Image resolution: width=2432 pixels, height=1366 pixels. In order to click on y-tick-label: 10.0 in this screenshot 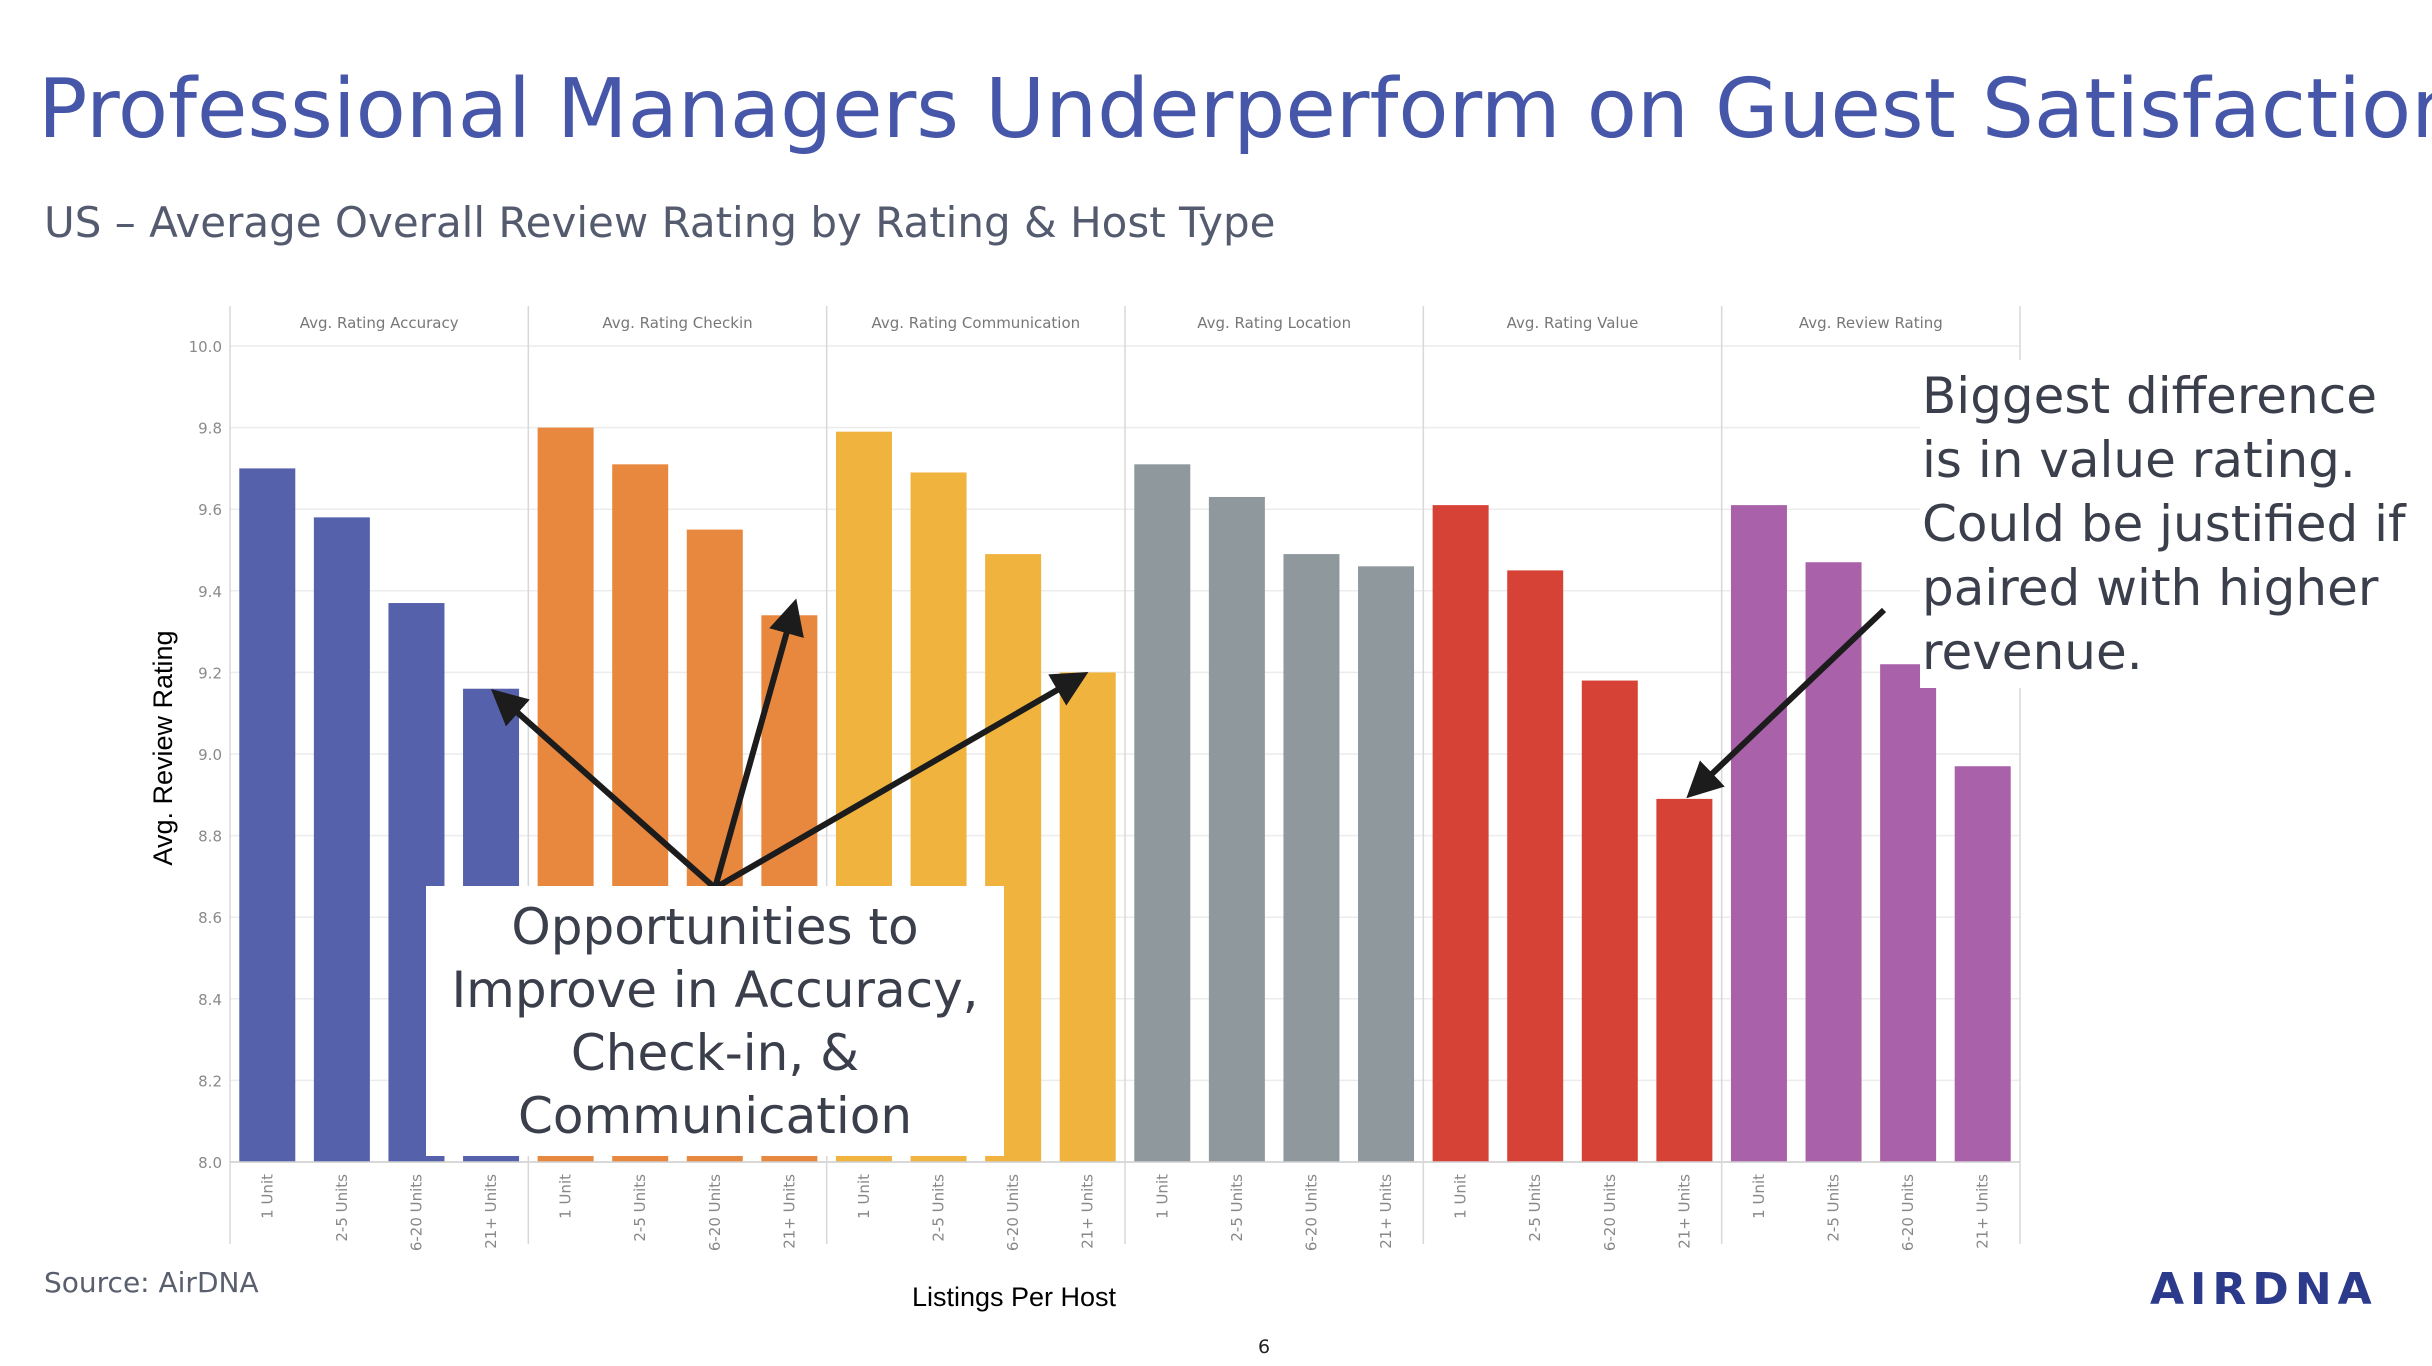, I will do `click(205, 347)`.